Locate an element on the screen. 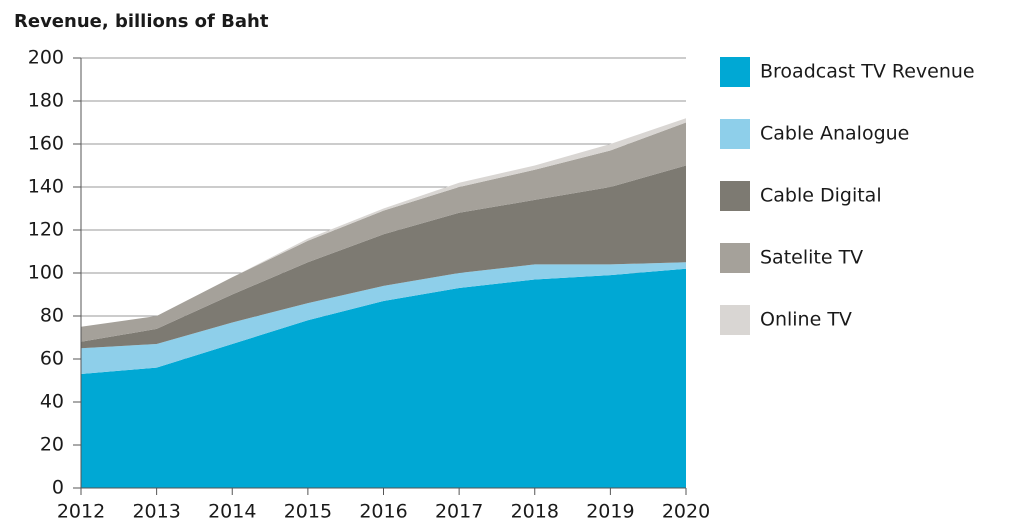  area is located at coordinates (383, 318).